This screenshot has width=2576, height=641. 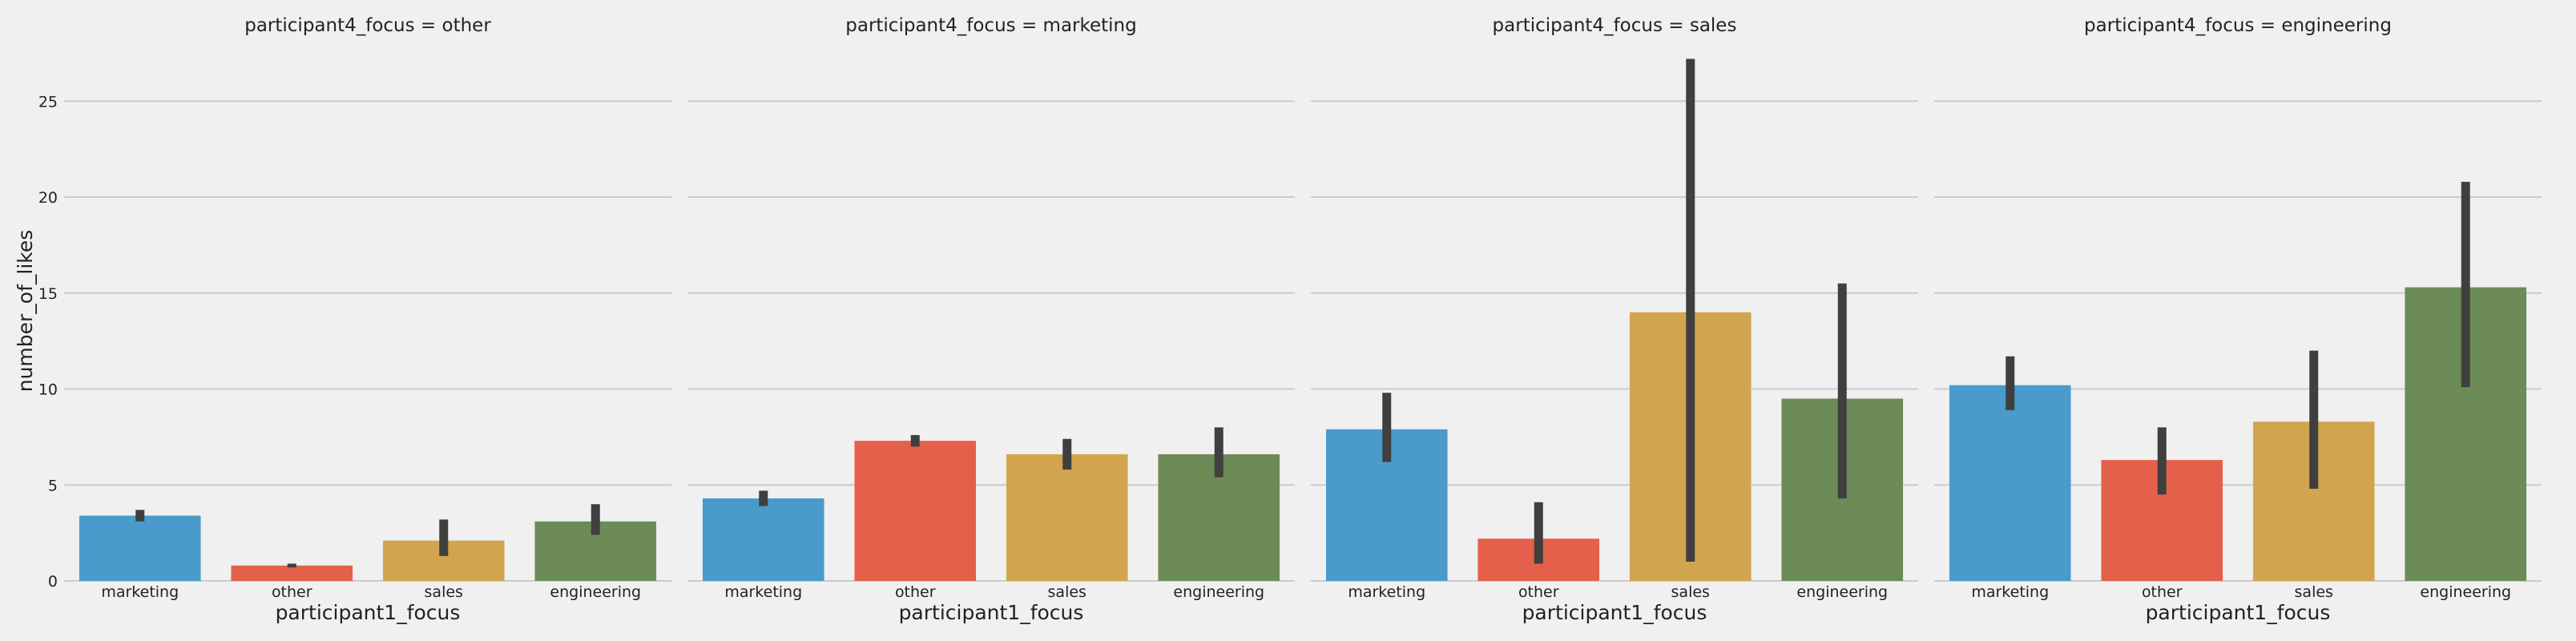 I want to click on y-tick-label: 15, so click(x=48, y=294).